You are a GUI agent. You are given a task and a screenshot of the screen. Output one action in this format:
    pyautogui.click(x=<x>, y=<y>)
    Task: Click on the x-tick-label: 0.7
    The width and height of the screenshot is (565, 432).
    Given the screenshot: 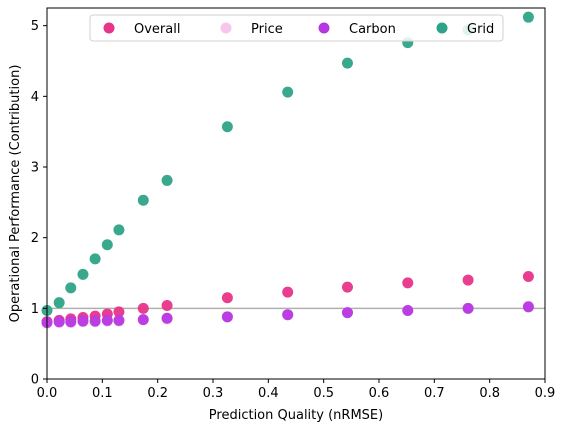 What is the action you would take?
    pyautogui.click(x=434, y=393)
    